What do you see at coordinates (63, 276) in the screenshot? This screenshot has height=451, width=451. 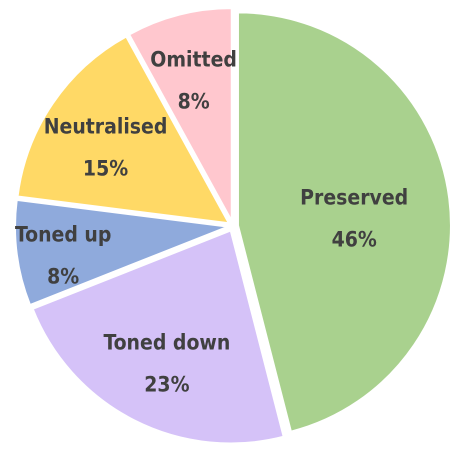 I see `slice-value-toned-up: 8%` at bounding box center [63, 276].